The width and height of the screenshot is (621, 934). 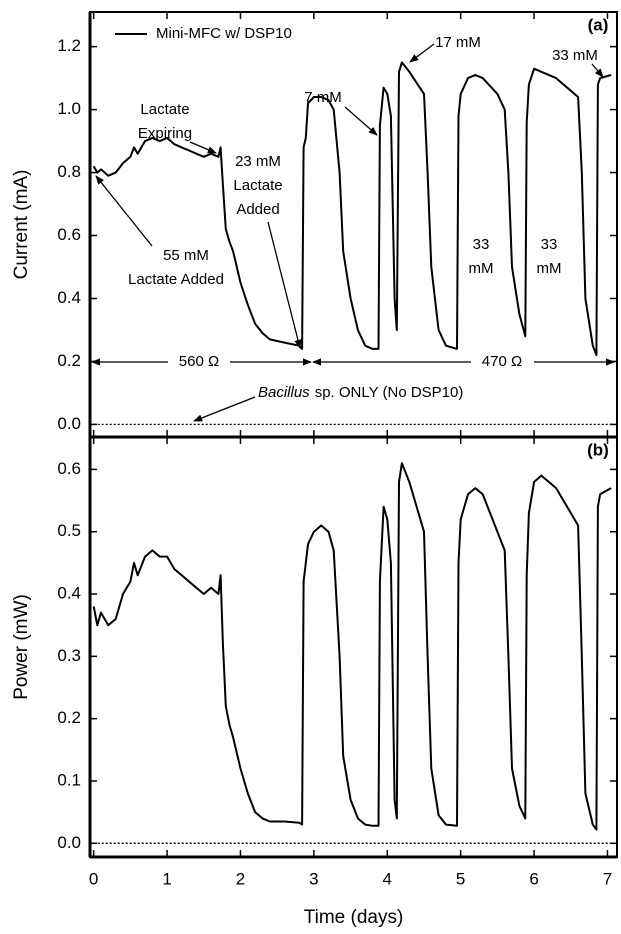 What do you see at coordinates (387, 878) in the screenshot?
I see `x-tick-label: 4` at bounding box center [387, 878].